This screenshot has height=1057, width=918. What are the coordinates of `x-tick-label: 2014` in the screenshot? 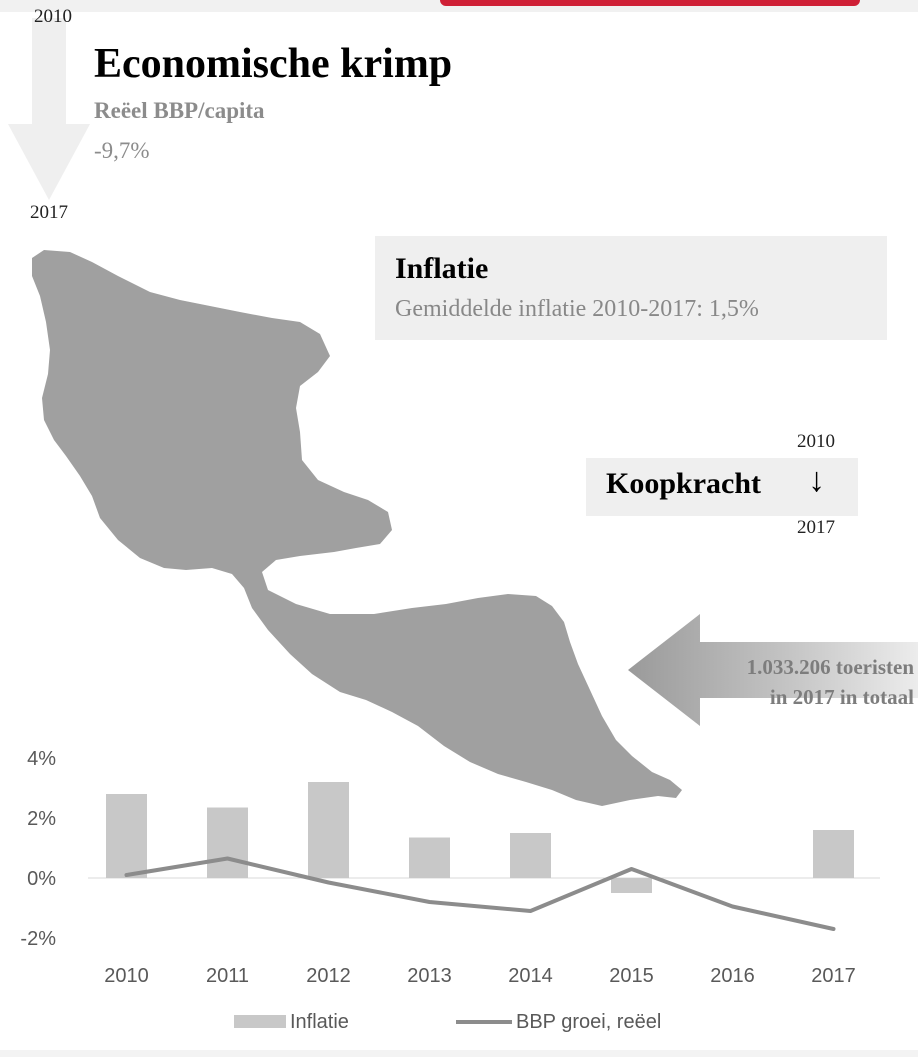 It's located at (530, 976).